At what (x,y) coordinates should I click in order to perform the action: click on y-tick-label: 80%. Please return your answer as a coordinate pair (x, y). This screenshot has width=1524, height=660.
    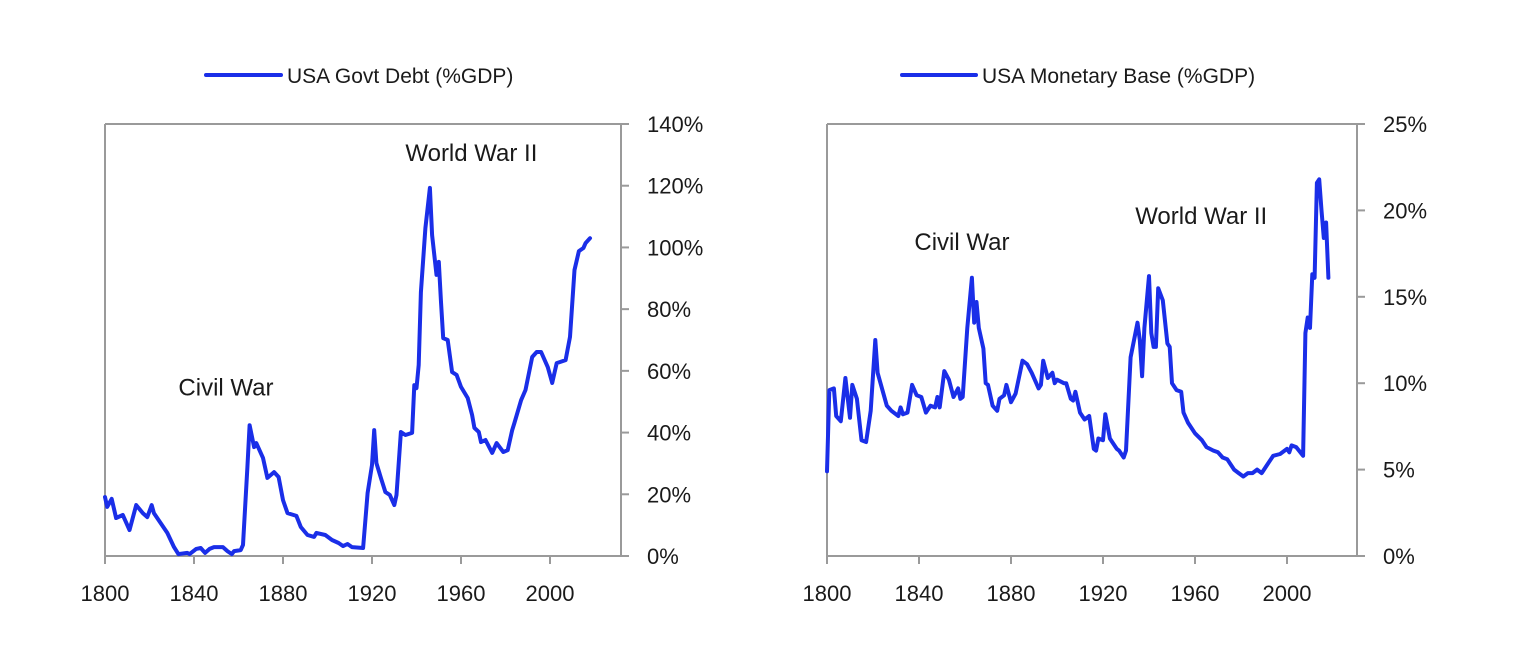
    Looking at the image, I should click on (669, 309).